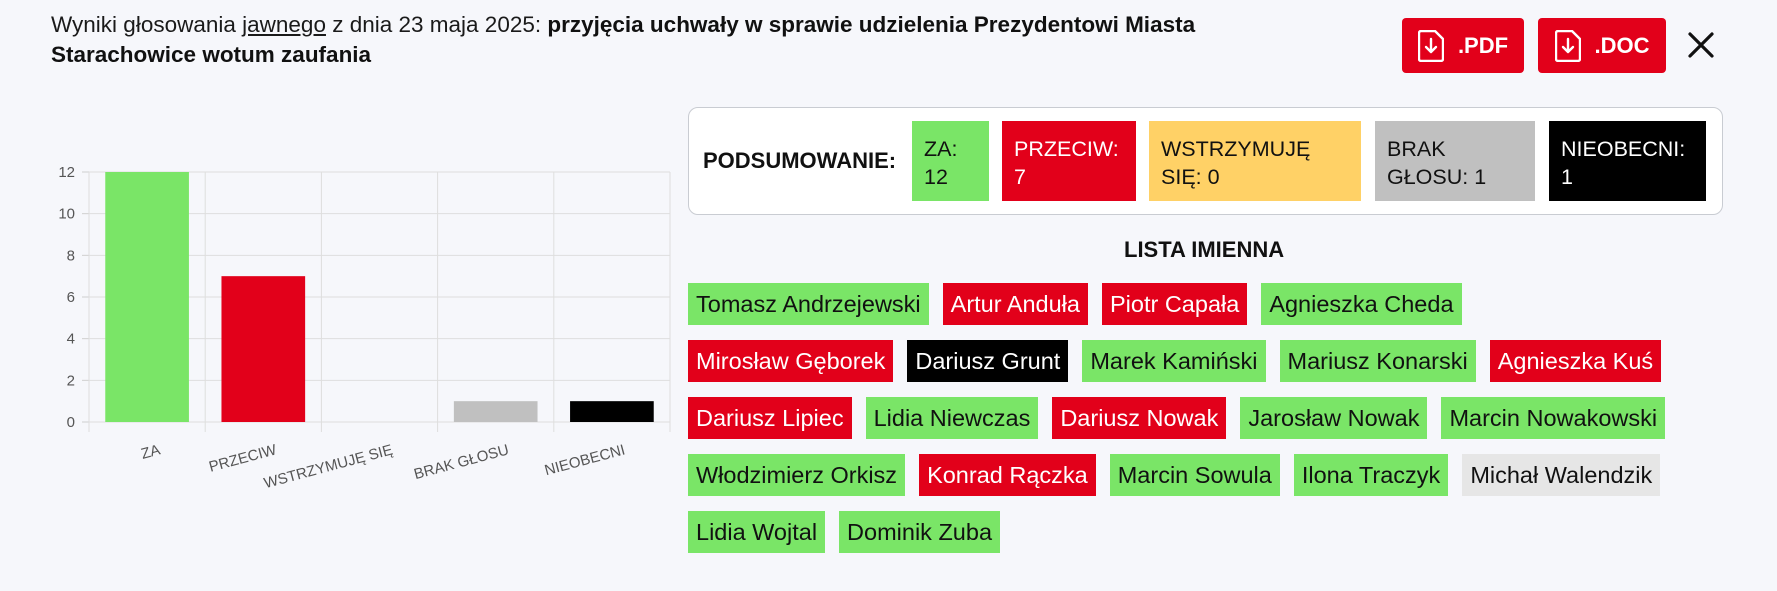 The height and width of the screenshot is (591, 1777). Describe the element at coordinates (1007, 475) in the screenshot. I see `councillor-chip: Konrad Rączka` at that location.